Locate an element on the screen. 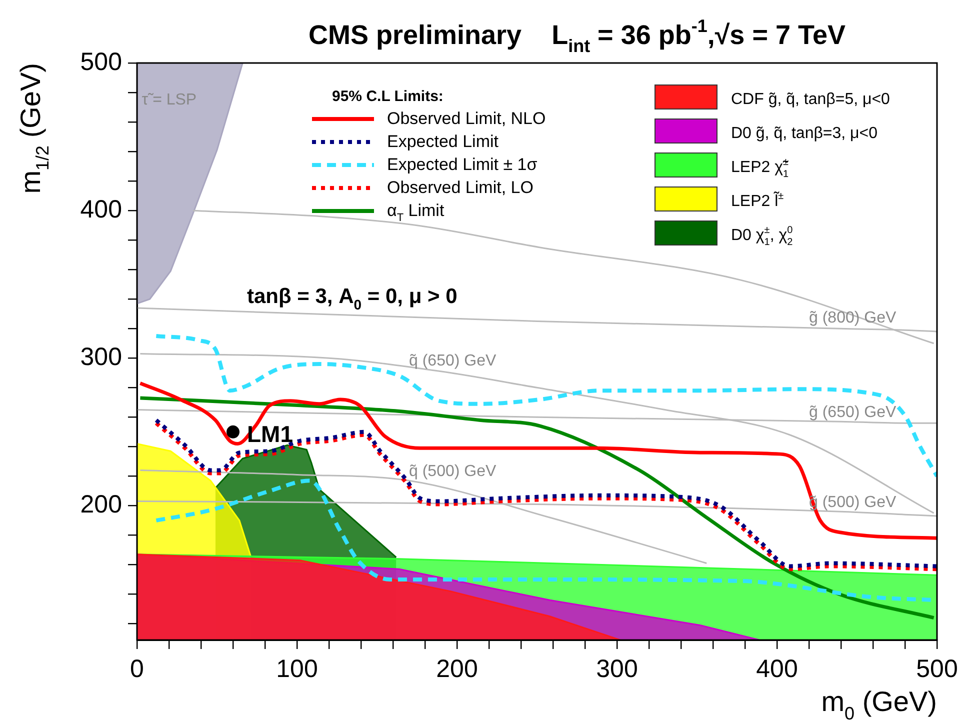 The height and width of the screenshot is (723, 971). series-label: LM1 is located at coordinates (270, 433).